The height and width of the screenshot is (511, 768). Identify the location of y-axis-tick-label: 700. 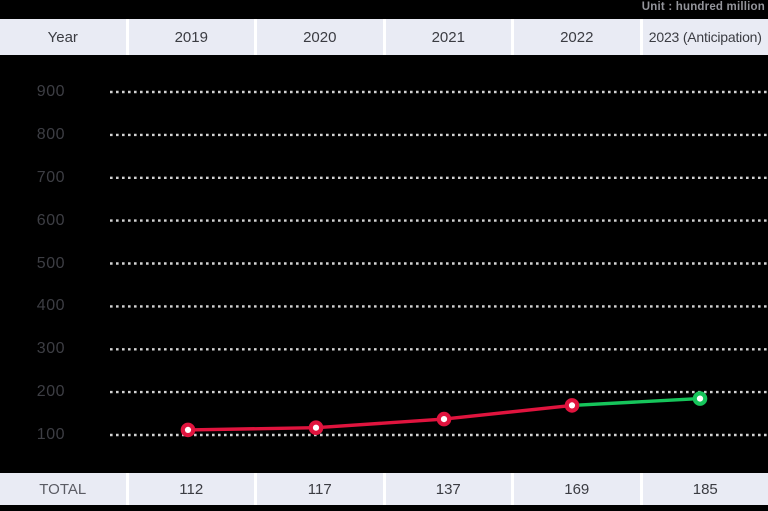
(50, 177).